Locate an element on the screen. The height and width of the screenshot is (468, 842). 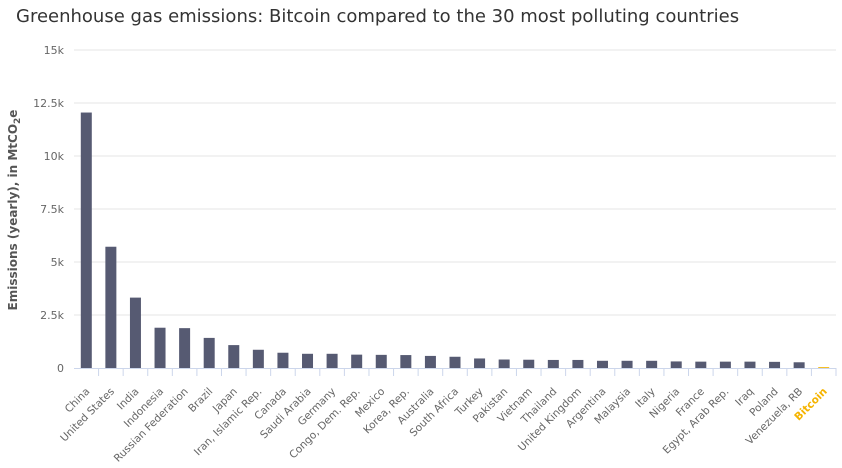
y-tick-label: 2.5k is located at coordinates (52, 315).